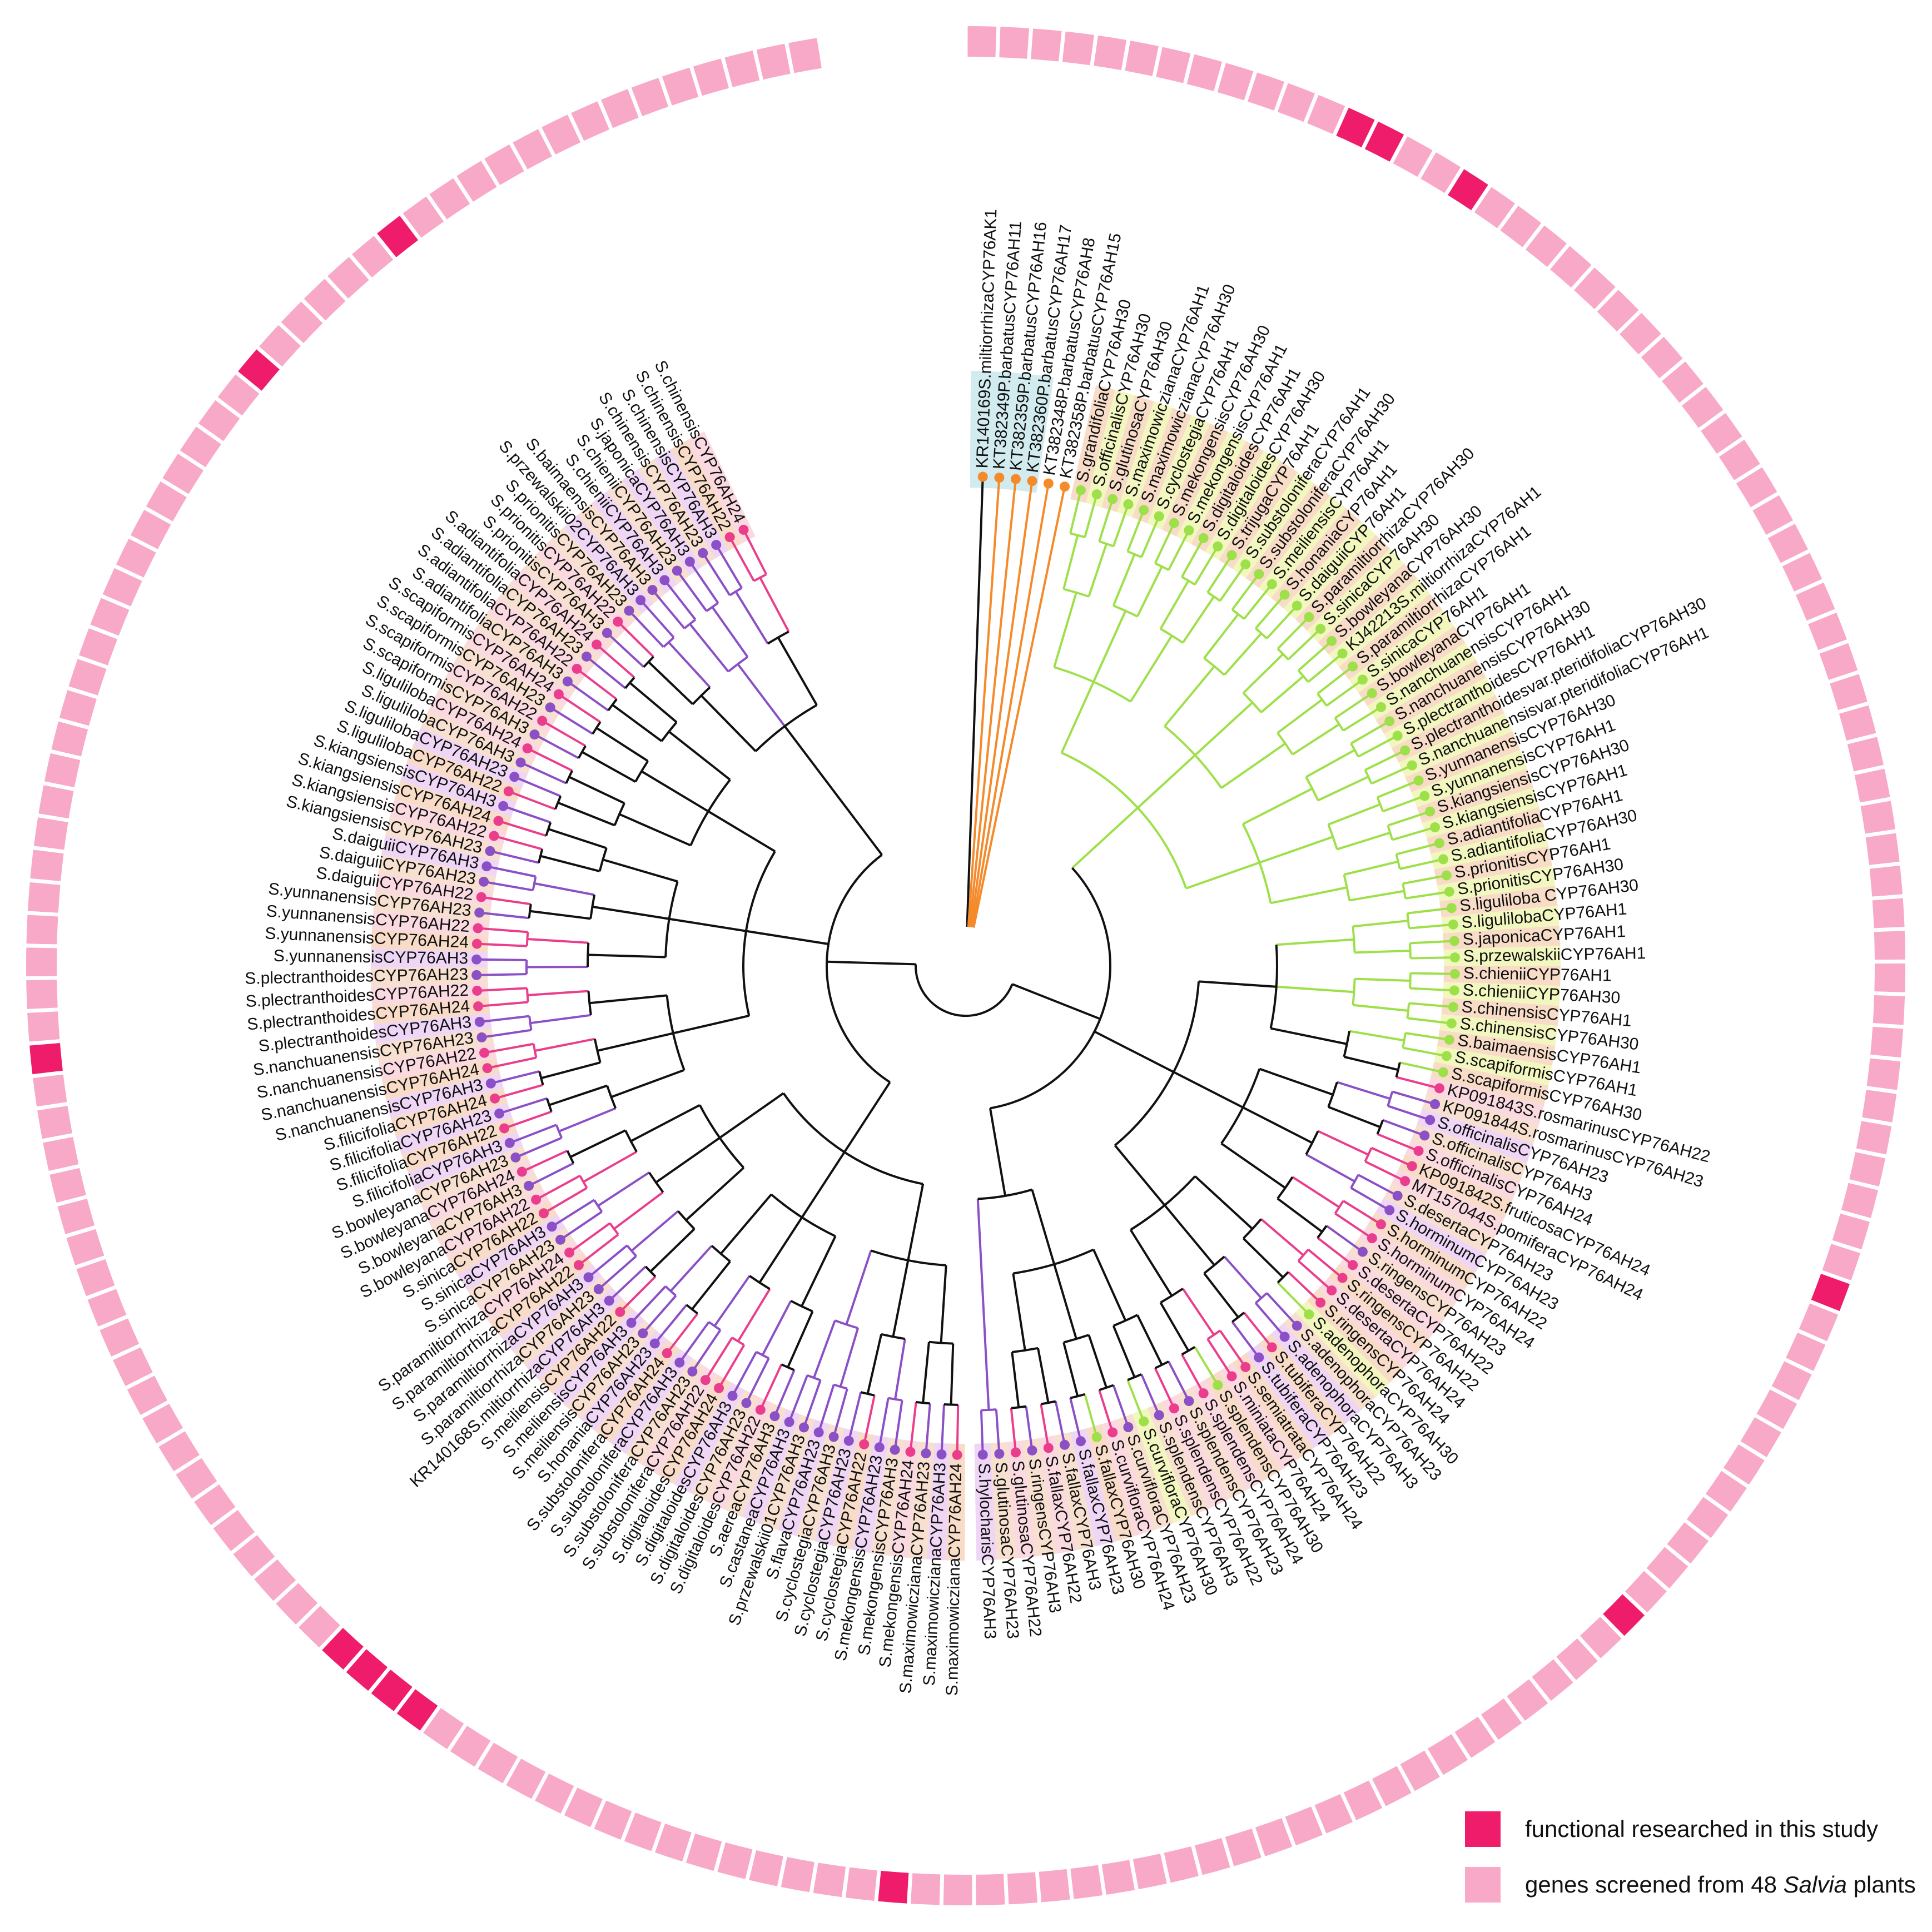 Image resolution: width=1932 pixels, height=1932 pixels. I want to click on ring-tile-functional, so click(367, 1670).